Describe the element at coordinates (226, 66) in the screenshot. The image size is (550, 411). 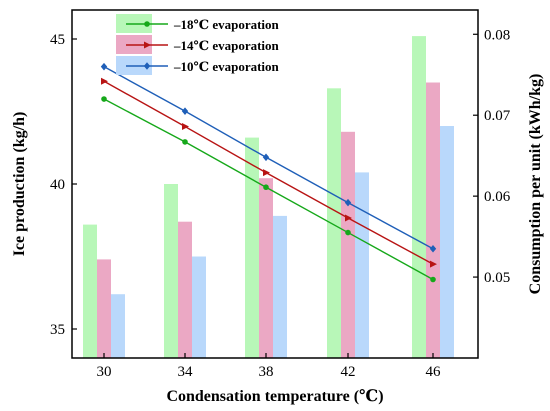
I see `legend-label-3: –10℃ evaporation` at that location.